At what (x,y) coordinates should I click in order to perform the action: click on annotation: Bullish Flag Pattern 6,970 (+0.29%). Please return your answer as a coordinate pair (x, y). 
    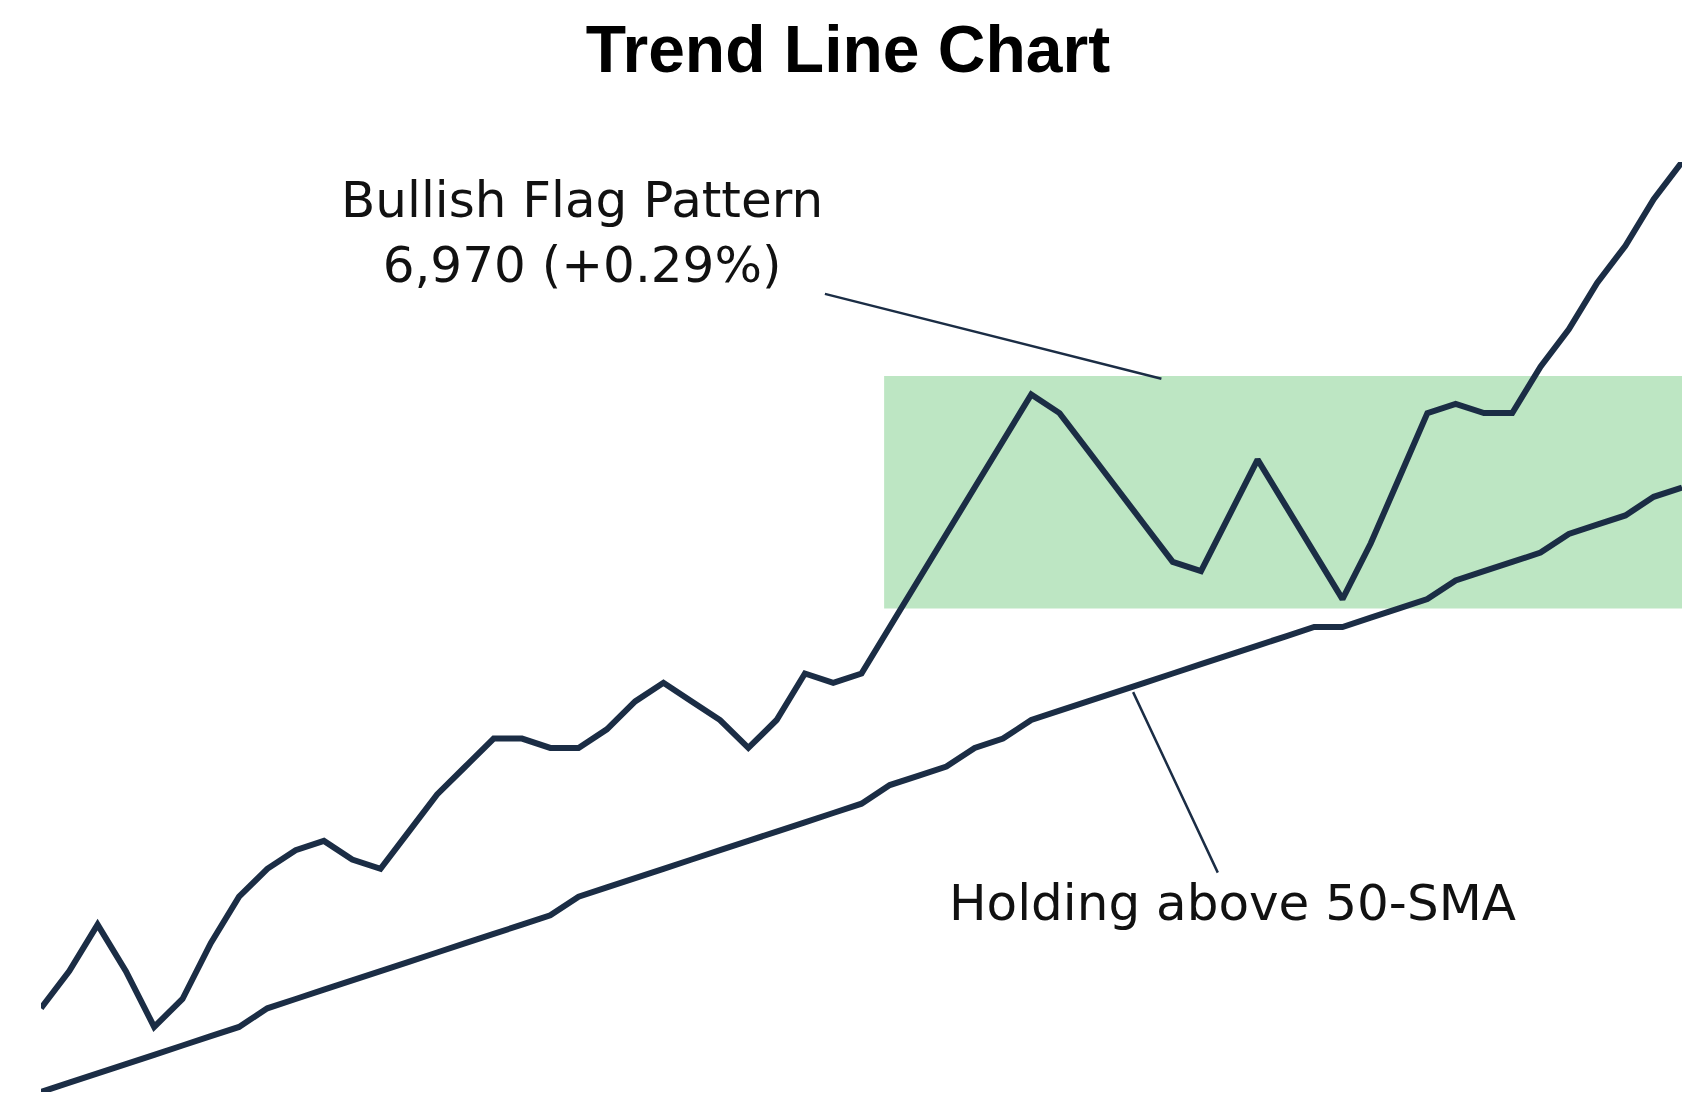
    Looking at the image, I should click on (582, 232).